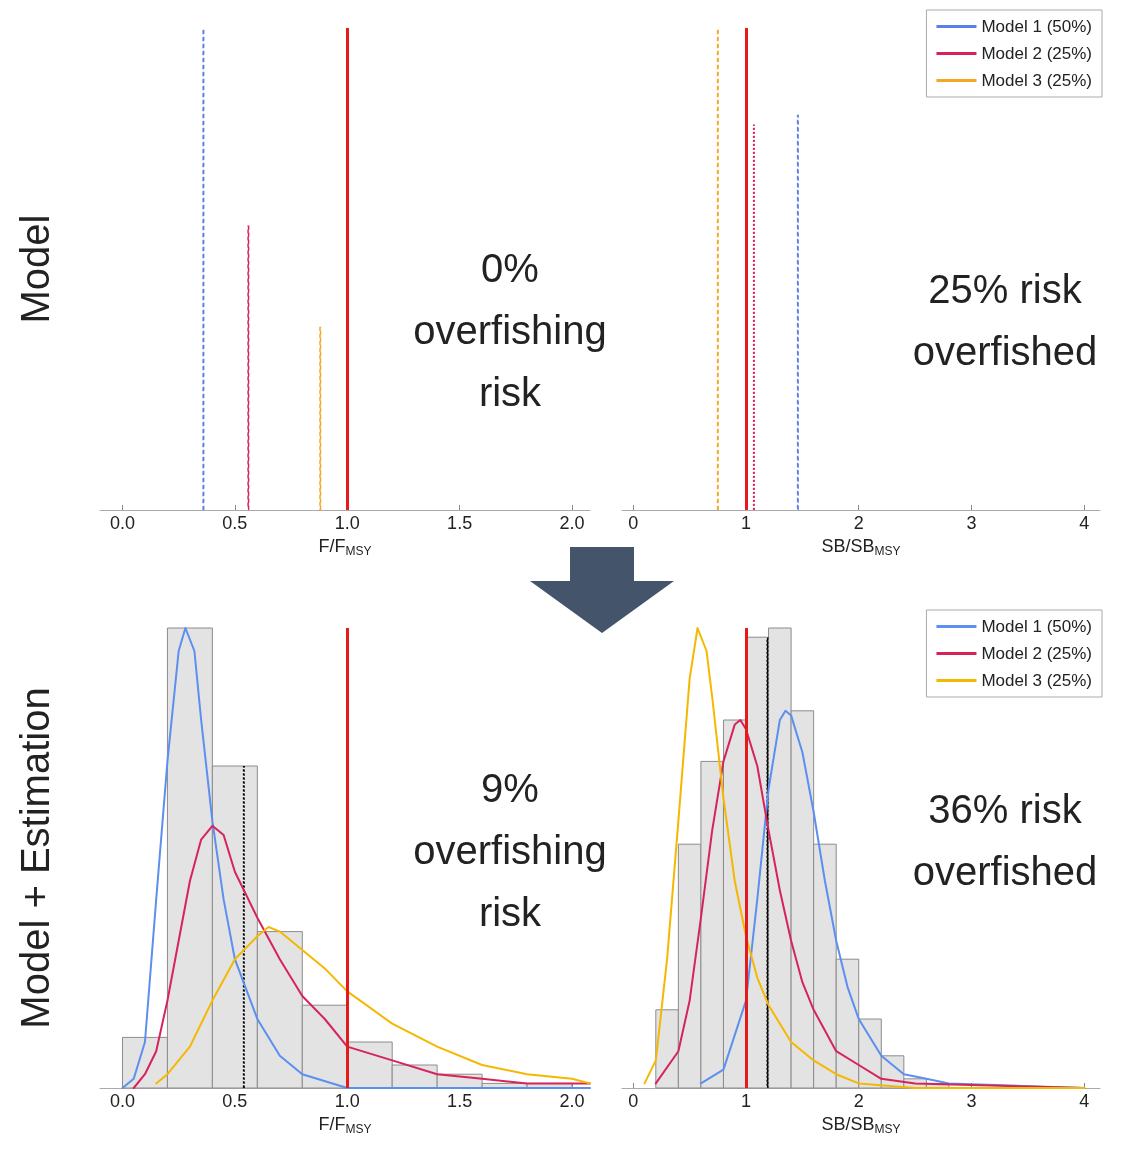  I want to click on annotation: 9% overfishing risk, so click(510, 850).